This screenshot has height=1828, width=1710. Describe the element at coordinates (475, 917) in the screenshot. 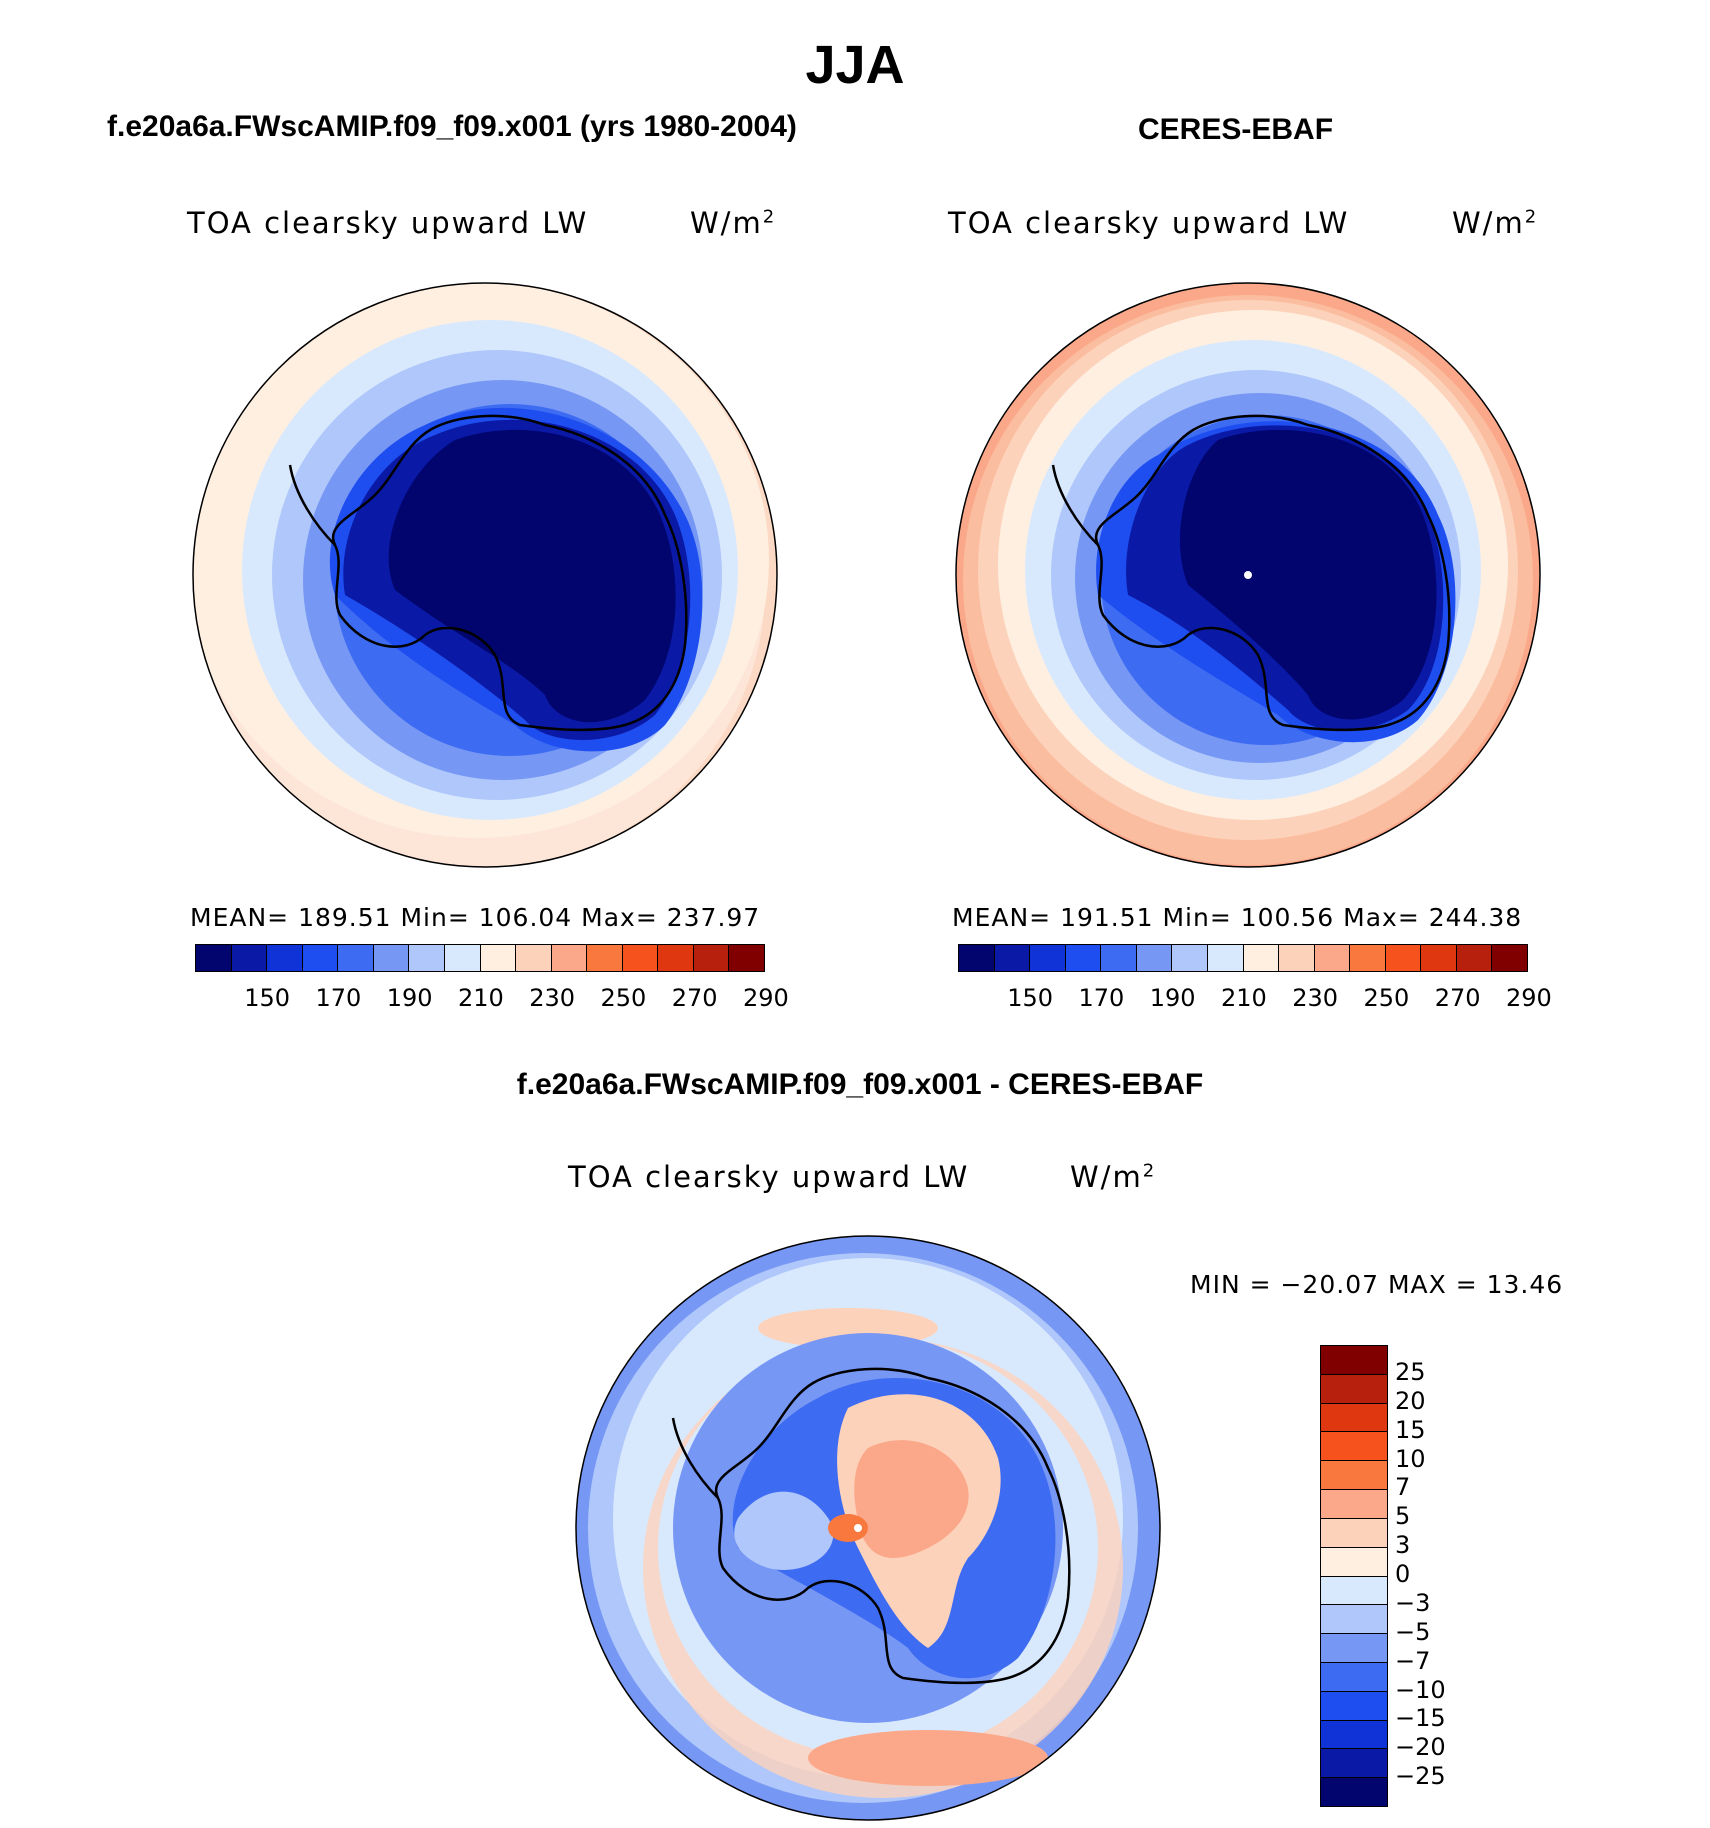

I see `panel1-stats: MEAN= 189.51 Min= 106.04 Max= 237.97` at that location.